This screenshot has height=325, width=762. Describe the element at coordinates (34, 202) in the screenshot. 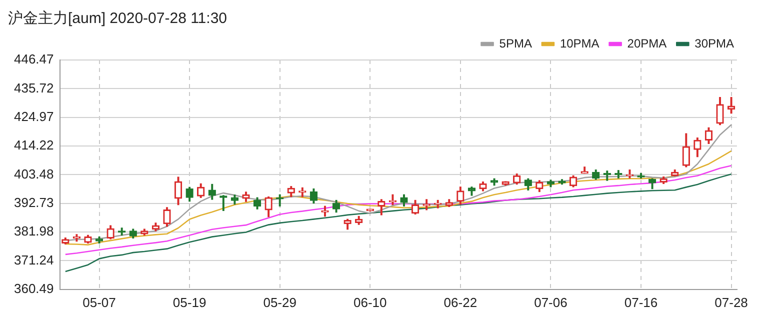

I see `y-tick-label: 392.73` at that location.